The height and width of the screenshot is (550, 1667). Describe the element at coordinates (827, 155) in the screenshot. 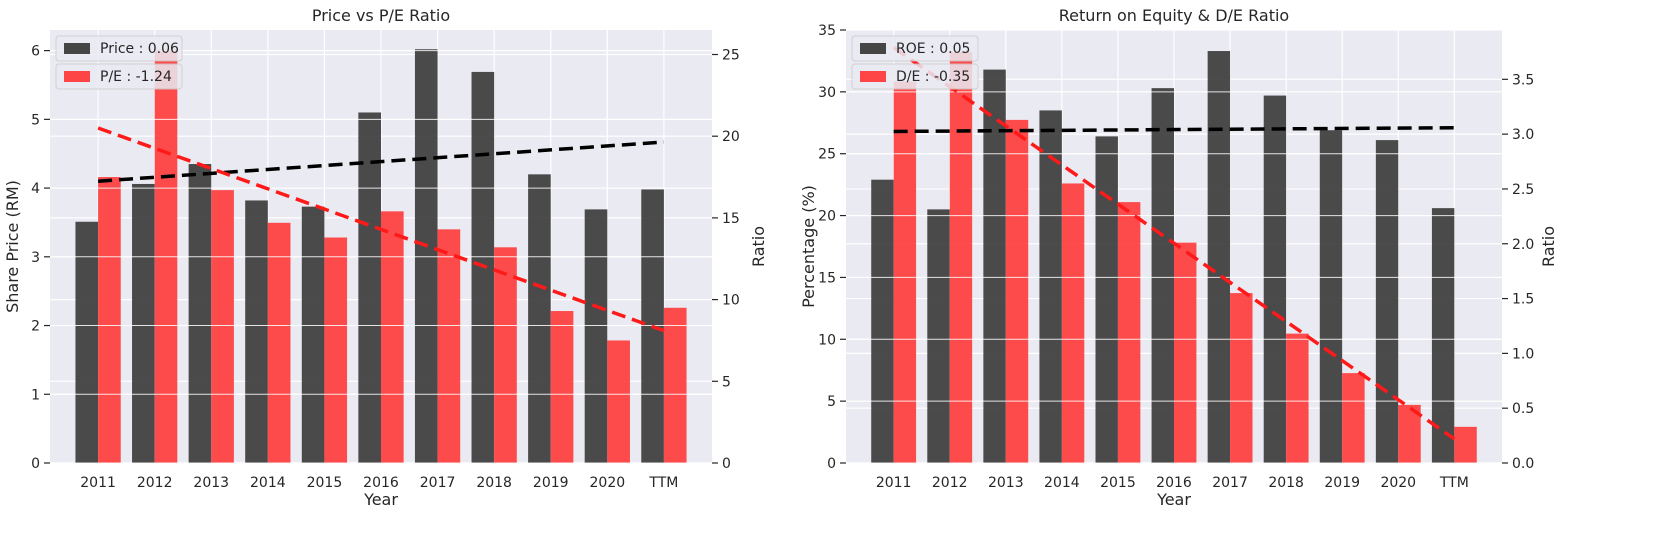

I see `y-left-tick-label: 25` at that location.